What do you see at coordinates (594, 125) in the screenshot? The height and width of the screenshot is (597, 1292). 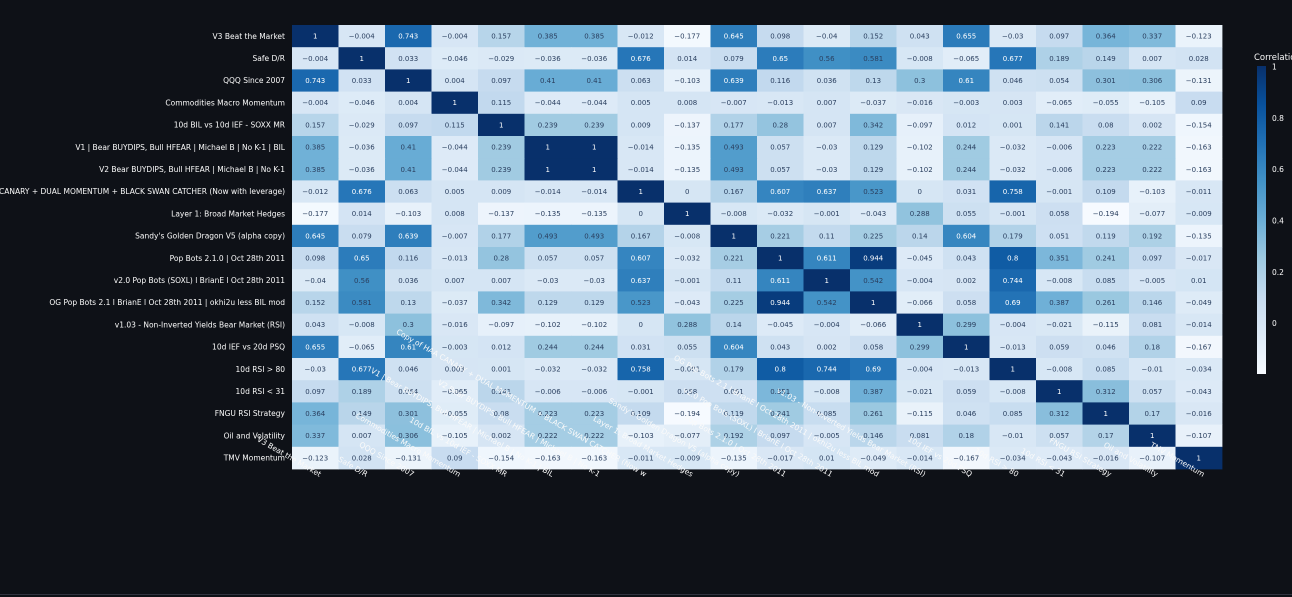 I see `cell-value-label: 0.239` at bounding box center [594, 125].